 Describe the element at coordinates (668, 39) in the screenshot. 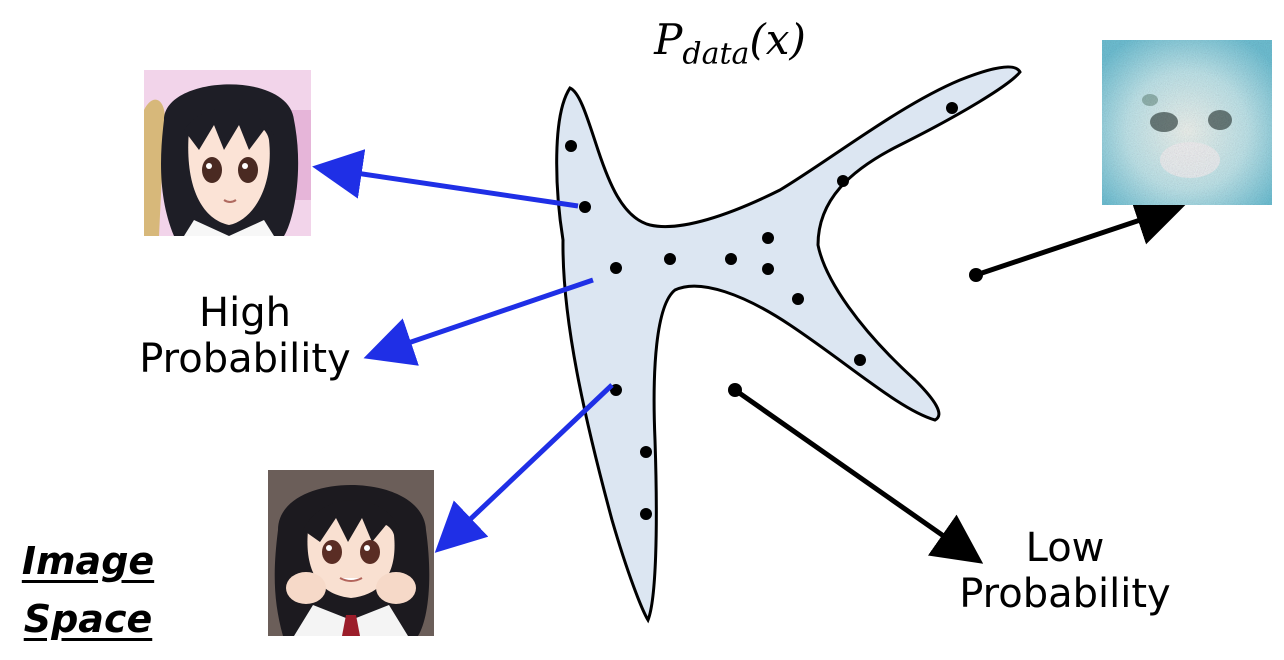

I see `distribution-symbol: P` at that location.